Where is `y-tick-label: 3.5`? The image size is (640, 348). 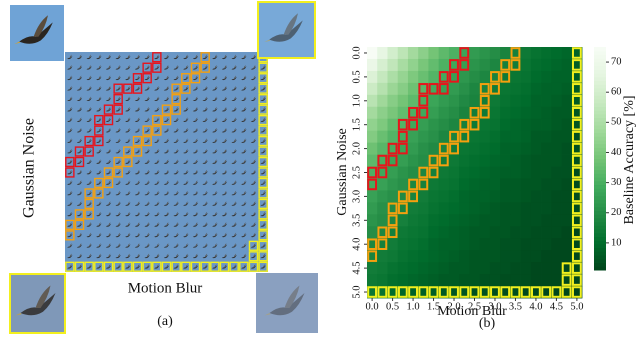
y-tick-label: 3.5 is located at coordinates (356, 220).